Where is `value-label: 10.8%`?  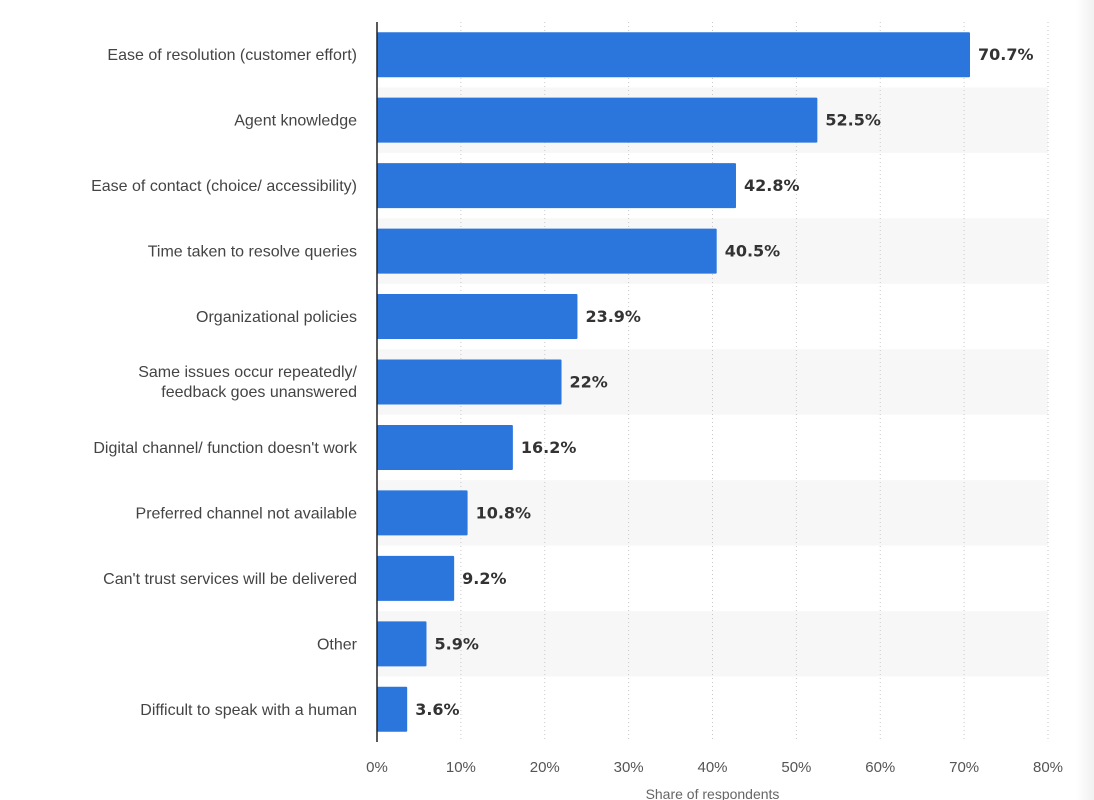 value-label: 10.8% is located at coordinates (504, 512).